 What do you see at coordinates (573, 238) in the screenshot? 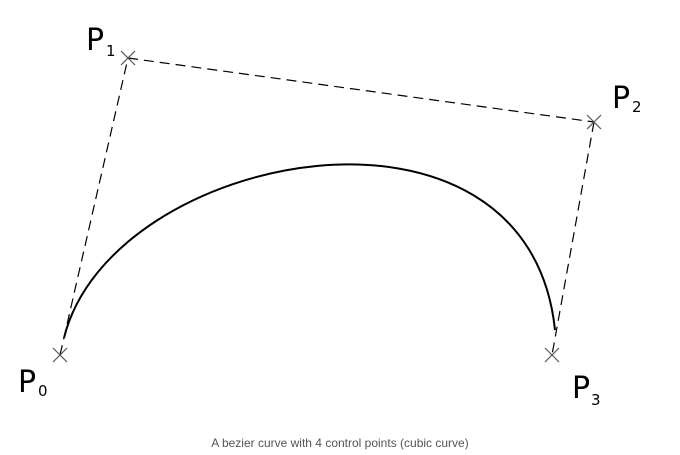
I see `guide-p2-p3` at bounding box center [573, 238].